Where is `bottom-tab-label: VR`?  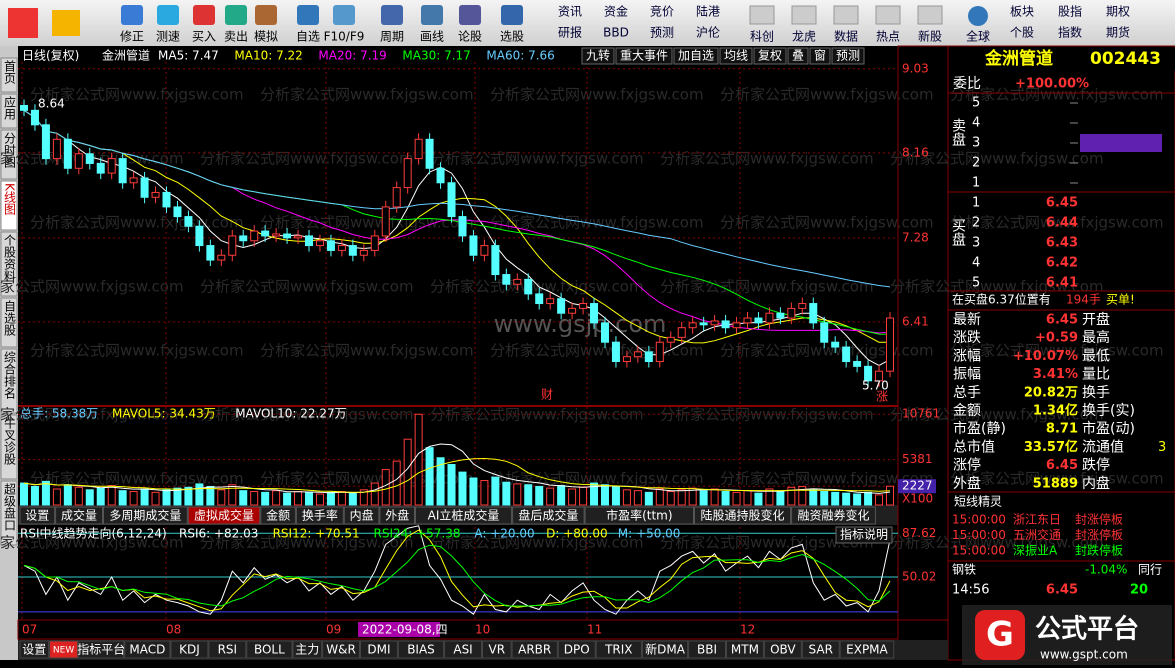
bottom-tab-label: VR is located at coordinates (497, 650).